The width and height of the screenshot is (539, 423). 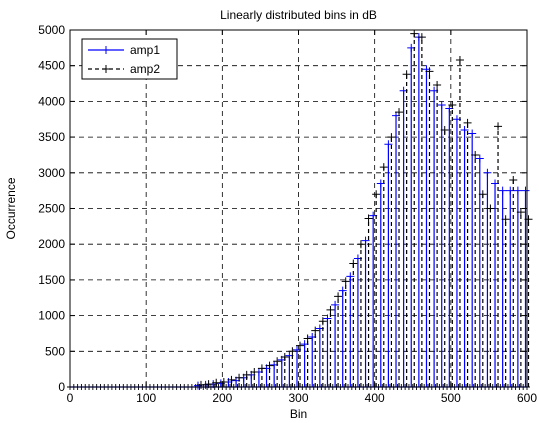 I want to click on y-tick-label: 1500, so click(x=51, y=280).